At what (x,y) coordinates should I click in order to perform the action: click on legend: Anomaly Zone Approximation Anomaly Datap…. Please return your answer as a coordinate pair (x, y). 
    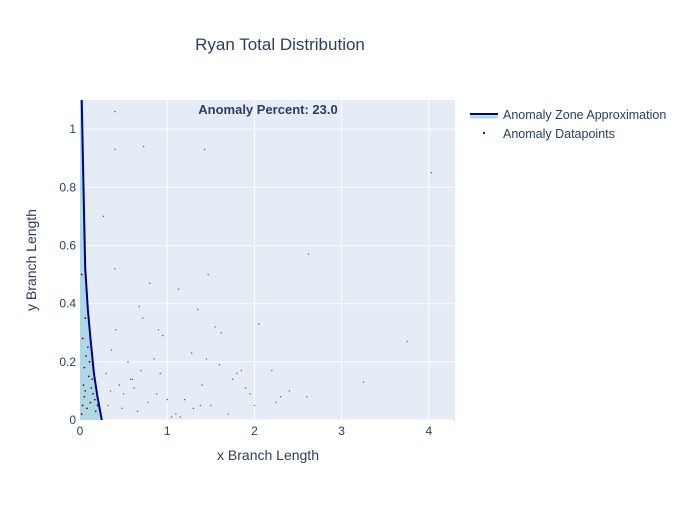
    Looking at the image, I should click on (568, 124).